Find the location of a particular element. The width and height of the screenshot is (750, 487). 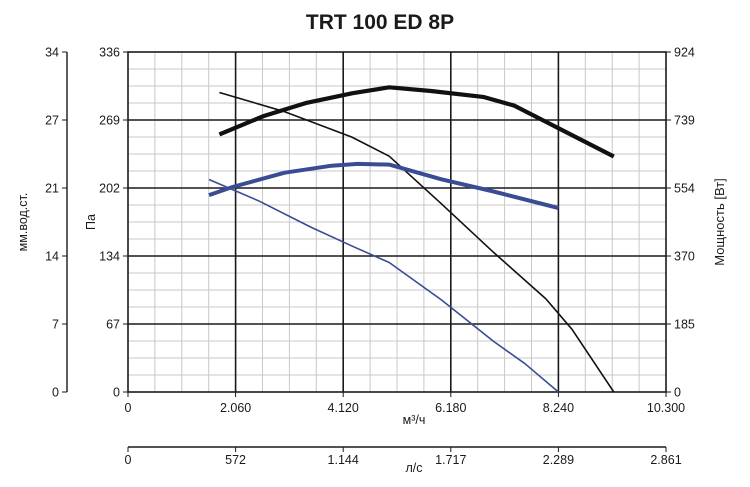

x2-tick-label: 1.717 is located at coordinates (450, 460).